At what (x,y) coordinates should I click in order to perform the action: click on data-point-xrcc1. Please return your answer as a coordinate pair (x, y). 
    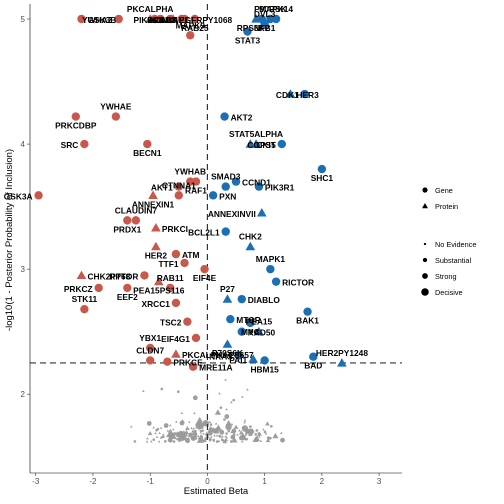
    Looking at the image, I should click on (176, 303).